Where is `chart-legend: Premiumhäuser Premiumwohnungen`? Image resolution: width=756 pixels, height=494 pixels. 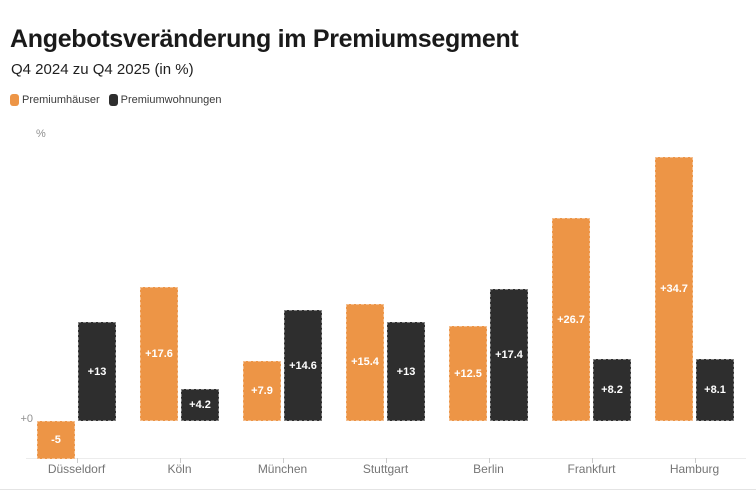 chart-legend: Premiumhäuser Premiumwohnungen is located at coordinates (116, 100).